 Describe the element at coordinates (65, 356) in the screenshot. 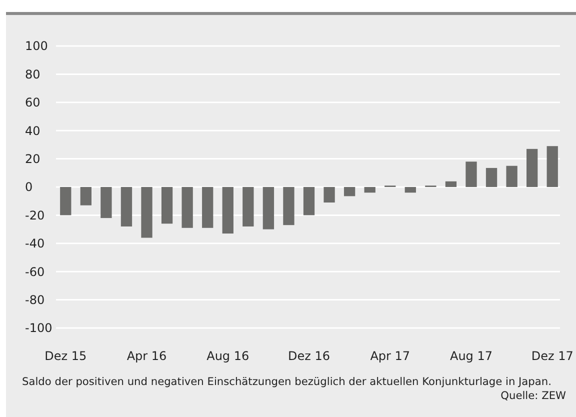

I see `x-tick-label: Dez 15` at that location.